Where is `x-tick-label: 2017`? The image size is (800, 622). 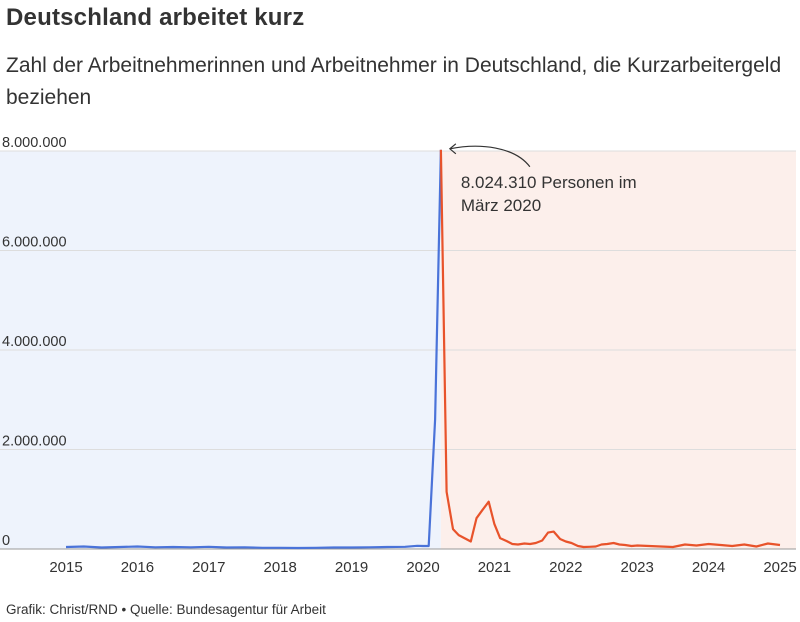 x-tick-label: 2017 is located at coordinates (208, 567).